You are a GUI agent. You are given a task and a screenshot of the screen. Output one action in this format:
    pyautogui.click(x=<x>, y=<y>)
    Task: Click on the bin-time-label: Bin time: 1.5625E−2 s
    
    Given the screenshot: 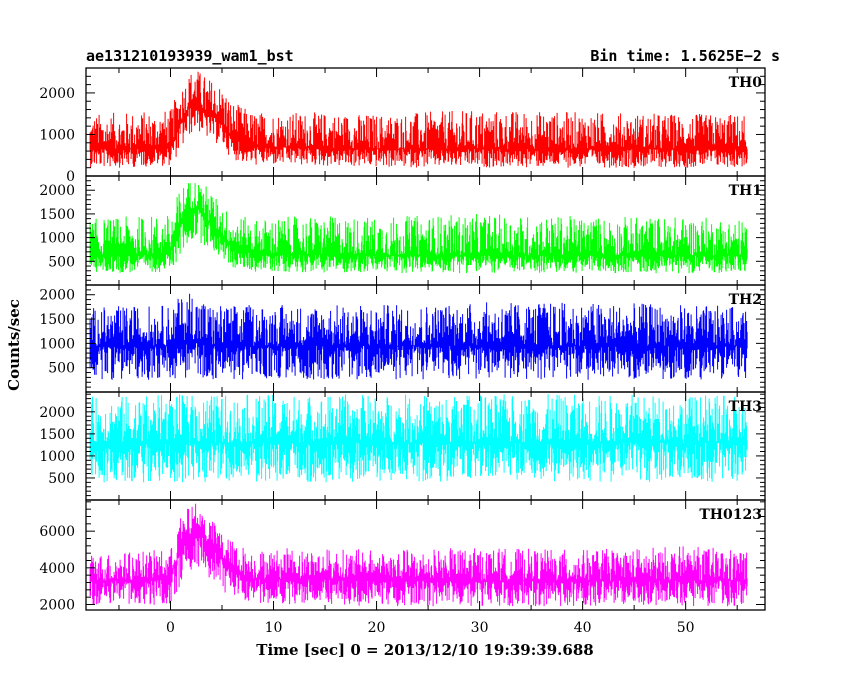 What is the action you would take?
    pyautogui.click(x=685, y=56)
    